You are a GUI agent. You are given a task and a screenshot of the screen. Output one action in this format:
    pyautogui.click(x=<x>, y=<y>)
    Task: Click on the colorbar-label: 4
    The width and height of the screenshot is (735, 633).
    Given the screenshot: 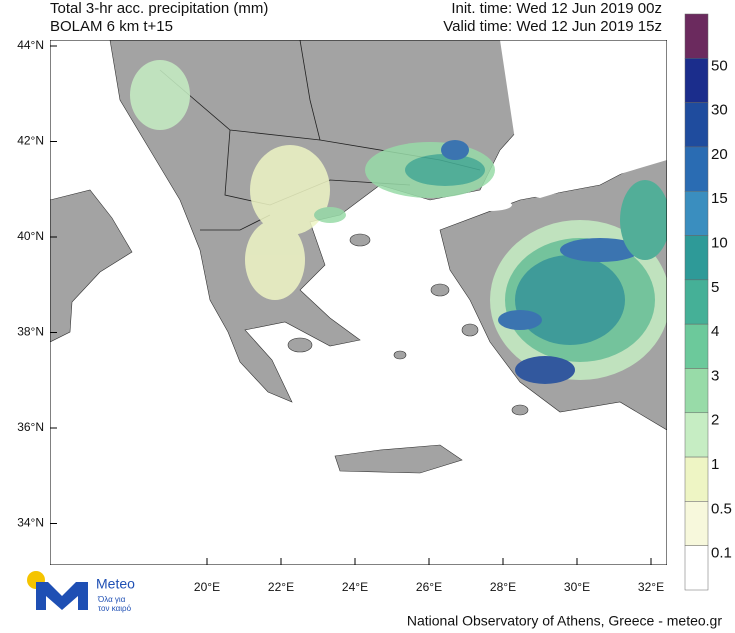 What is the action you would take?
    pyautogui.click(x=715, y=331)
    